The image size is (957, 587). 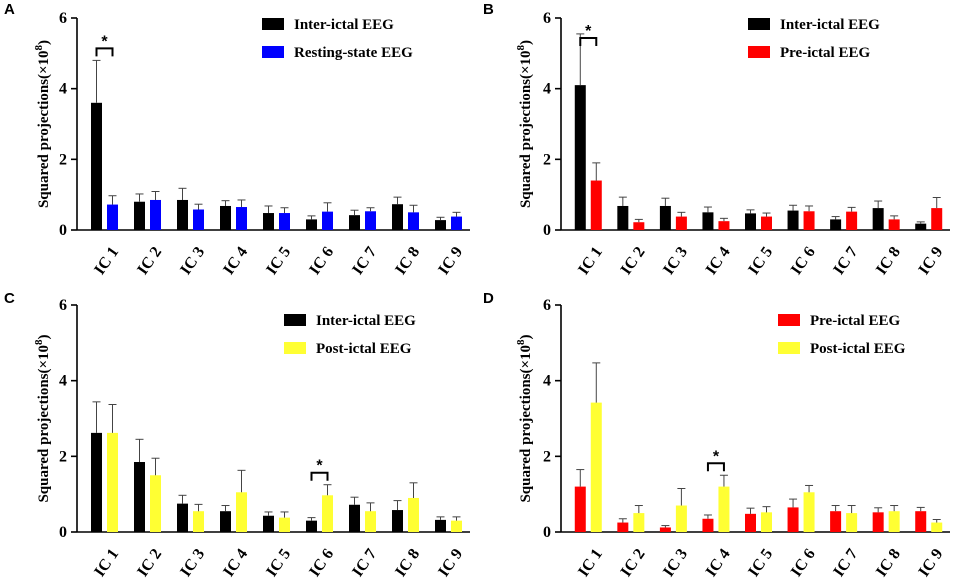 I want to click on bar-inter-ictal-eeg-ic6, so click(x=311, y=526).